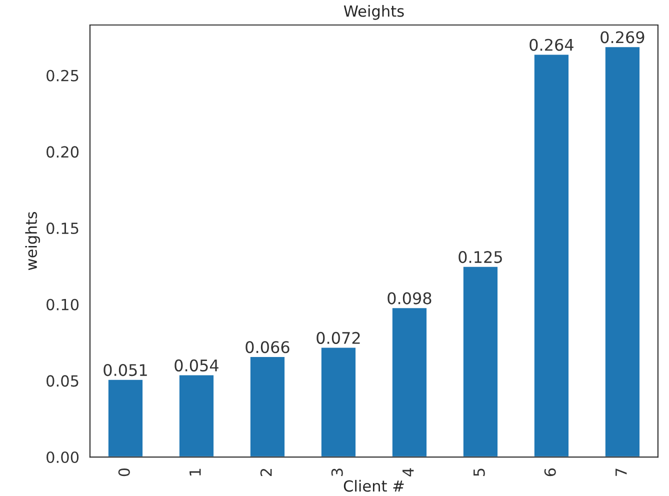  What do you see at coordinates (195, 472) in the screenshot?
I see `x-tick-label: 1` at bounding box center [195, 472].